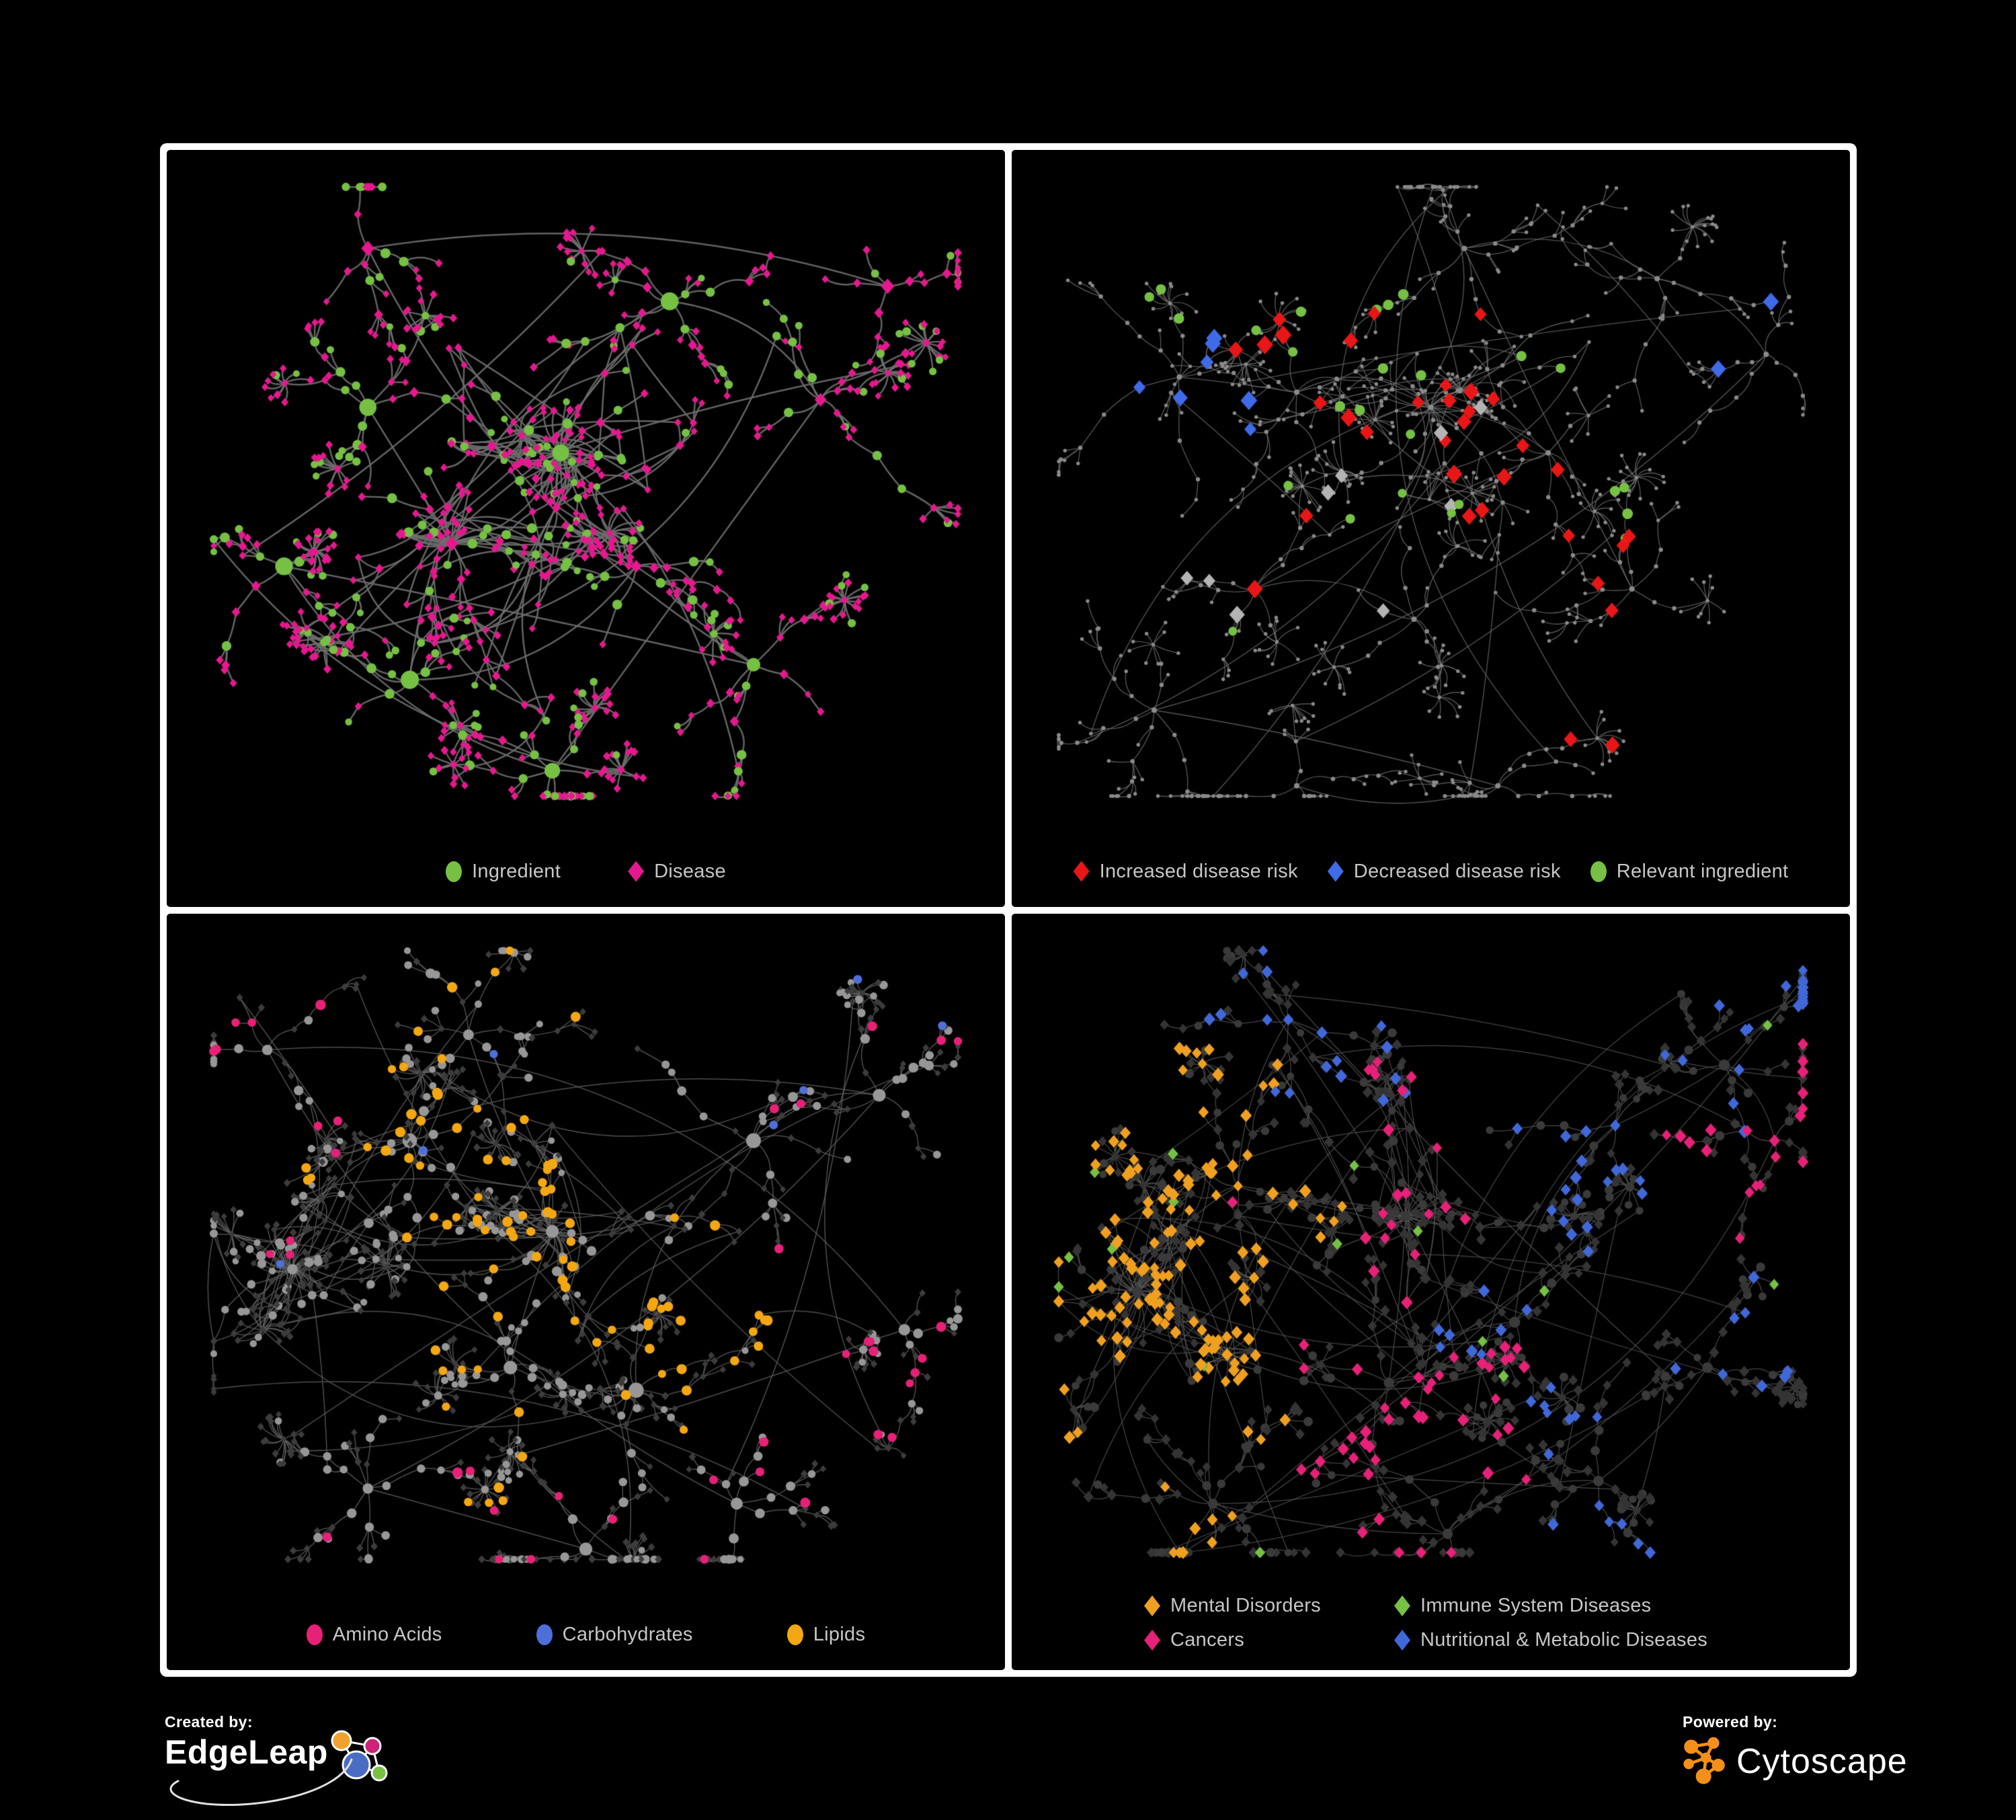 The width and height of the screenshot is (2016, 1820). What do you see at coordinates (1269, 1640) in the screenshot?
I see `legend-item-cancers: Cancers` at bounding box center [1269, 1640].